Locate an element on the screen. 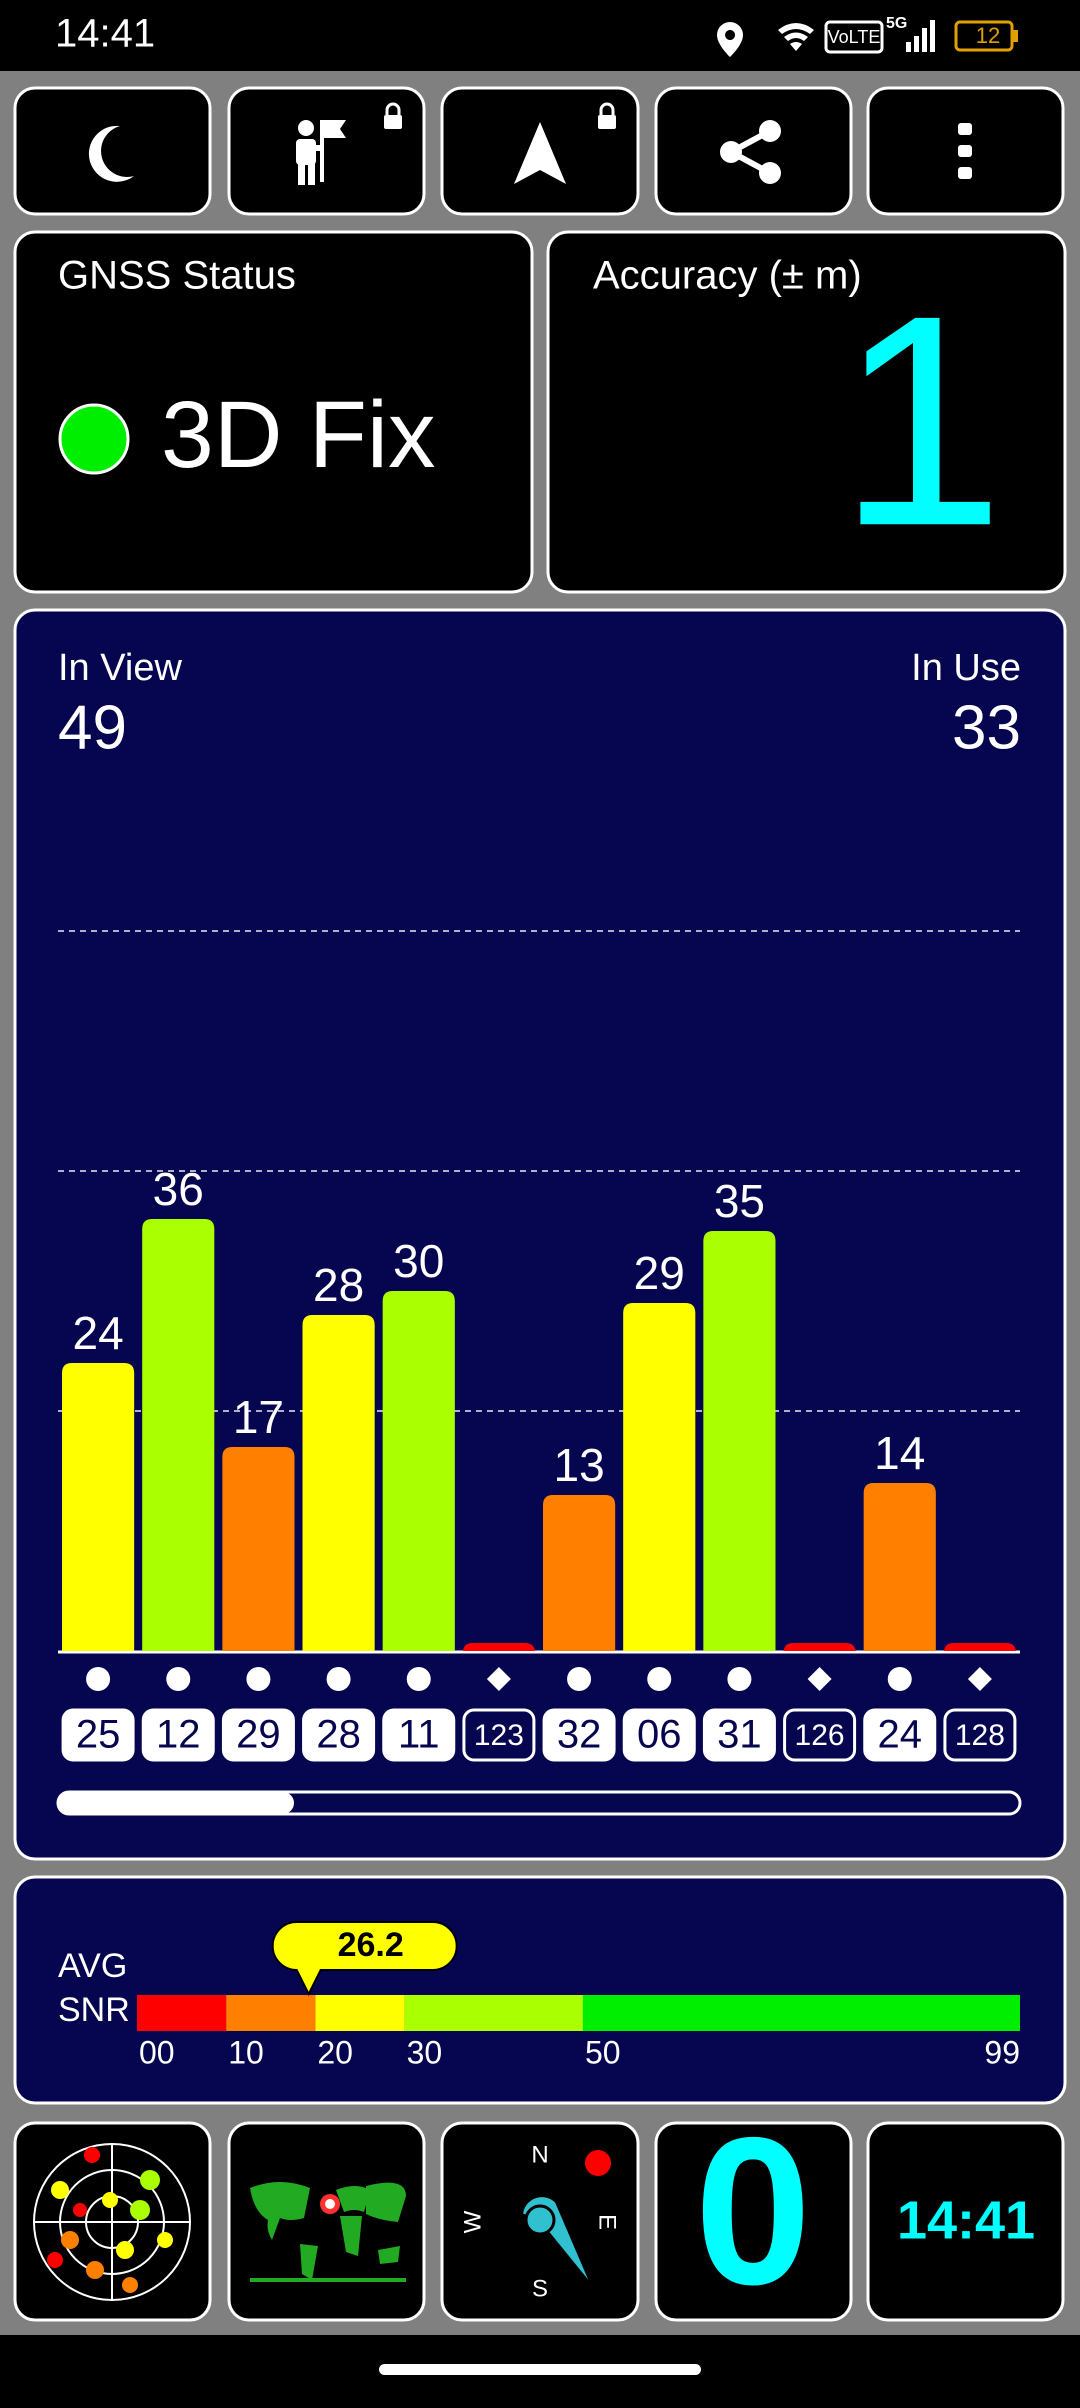 This screenshot has width=1080, height=2408. gnss-status-panel is located at coordinates (273, 412).